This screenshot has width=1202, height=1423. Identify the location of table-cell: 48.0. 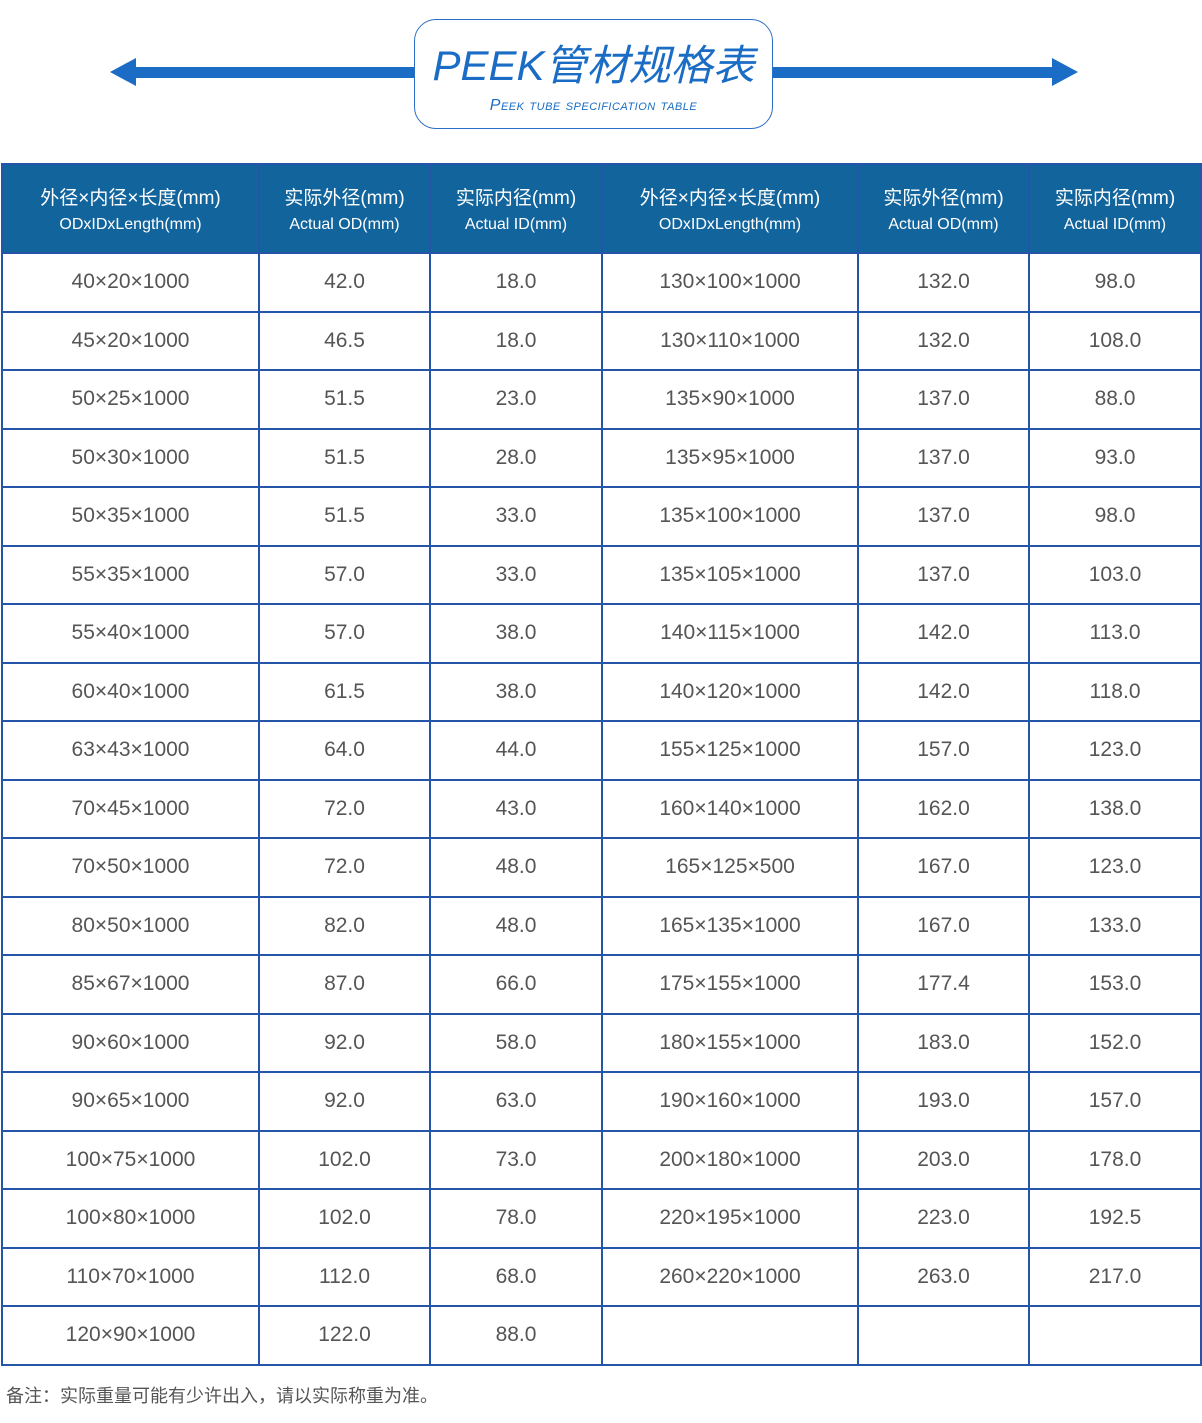
(516, 867).